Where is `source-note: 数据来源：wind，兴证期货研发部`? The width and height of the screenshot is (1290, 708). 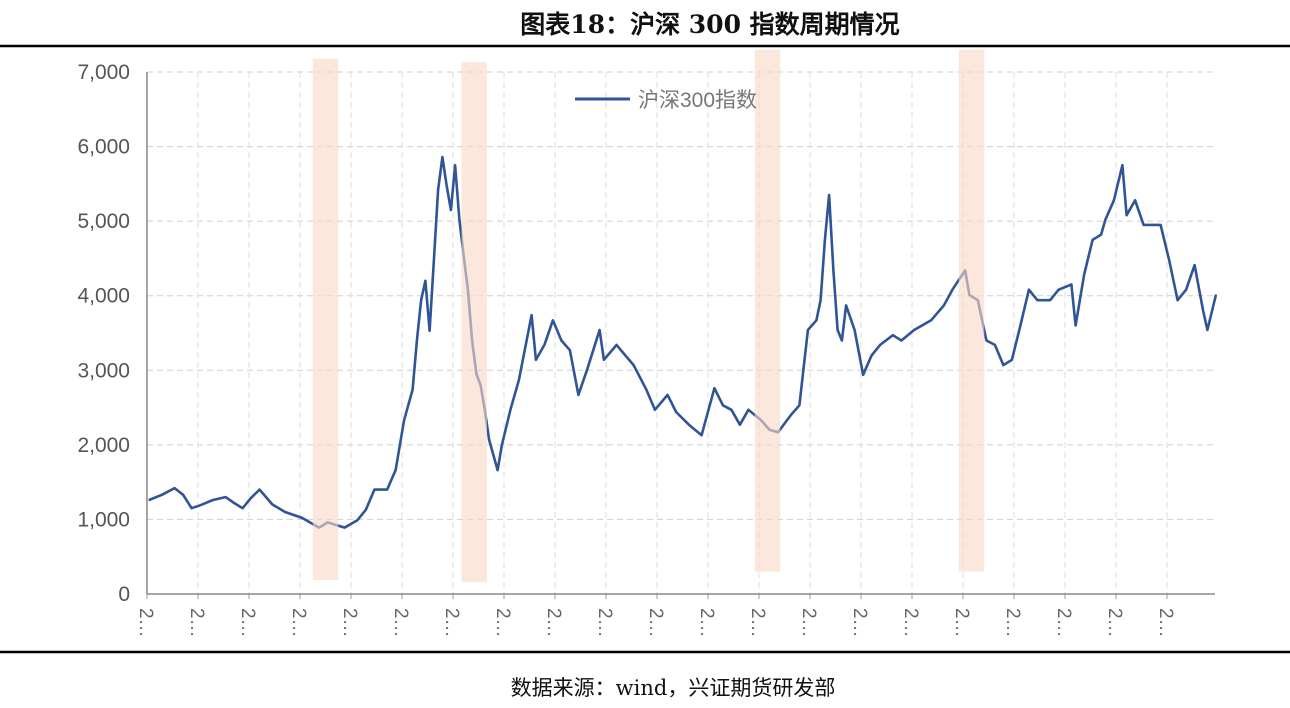 source-note: 数据来源：wind，兴证期货研发部 is located at coordinates (673, 688).